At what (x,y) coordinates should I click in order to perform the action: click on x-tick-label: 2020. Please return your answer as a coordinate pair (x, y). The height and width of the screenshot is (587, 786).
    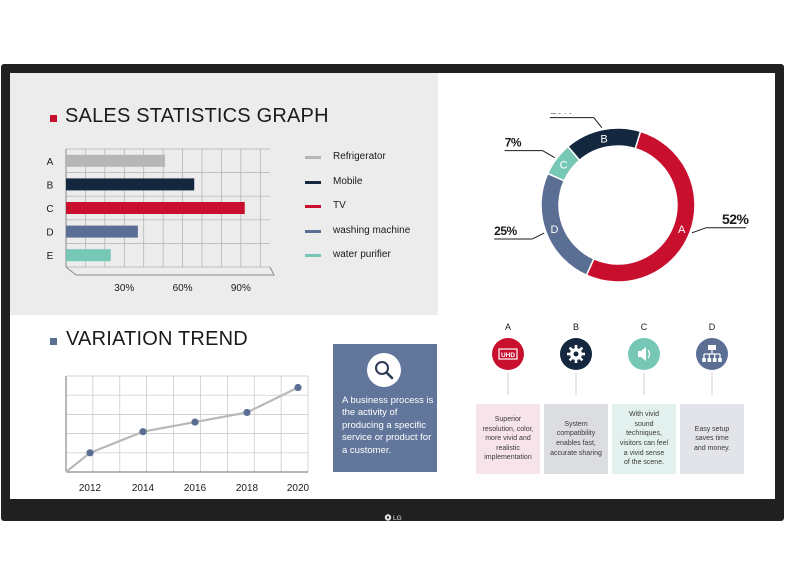
    Looking at the image, I should click on (298, 488).